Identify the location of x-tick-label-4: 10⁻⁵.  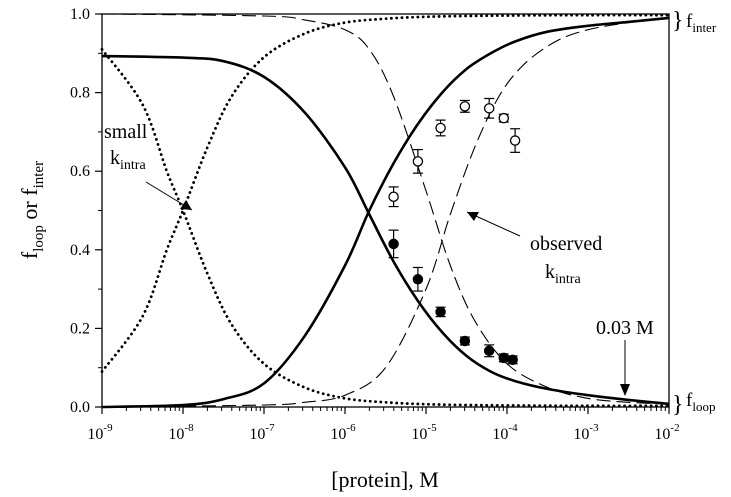
(424, 432).